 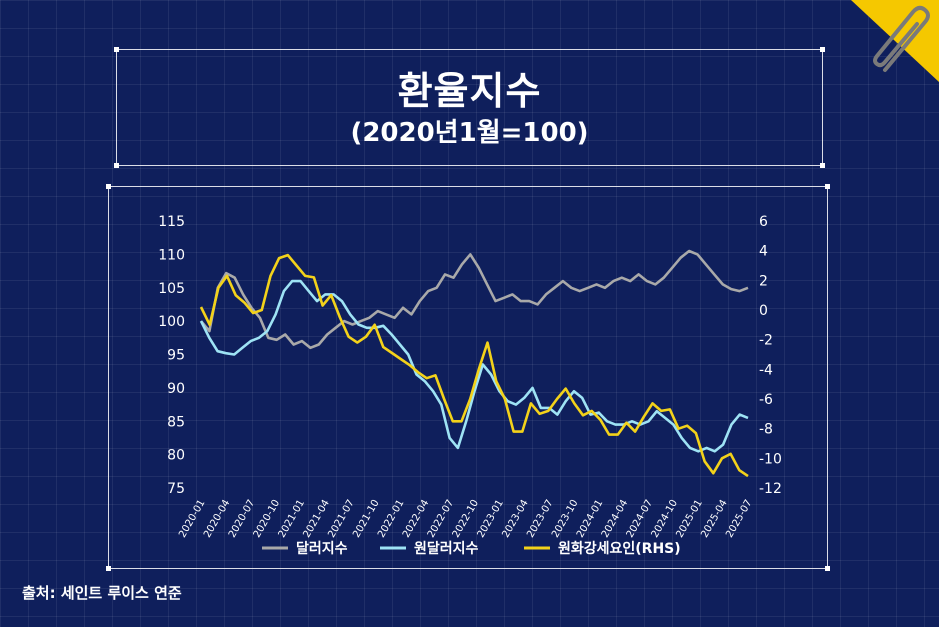 What do you see at coordinates (176, 389) in the screenshot?
I see `left-tick-label: 90` at bounding box center [176, 389].